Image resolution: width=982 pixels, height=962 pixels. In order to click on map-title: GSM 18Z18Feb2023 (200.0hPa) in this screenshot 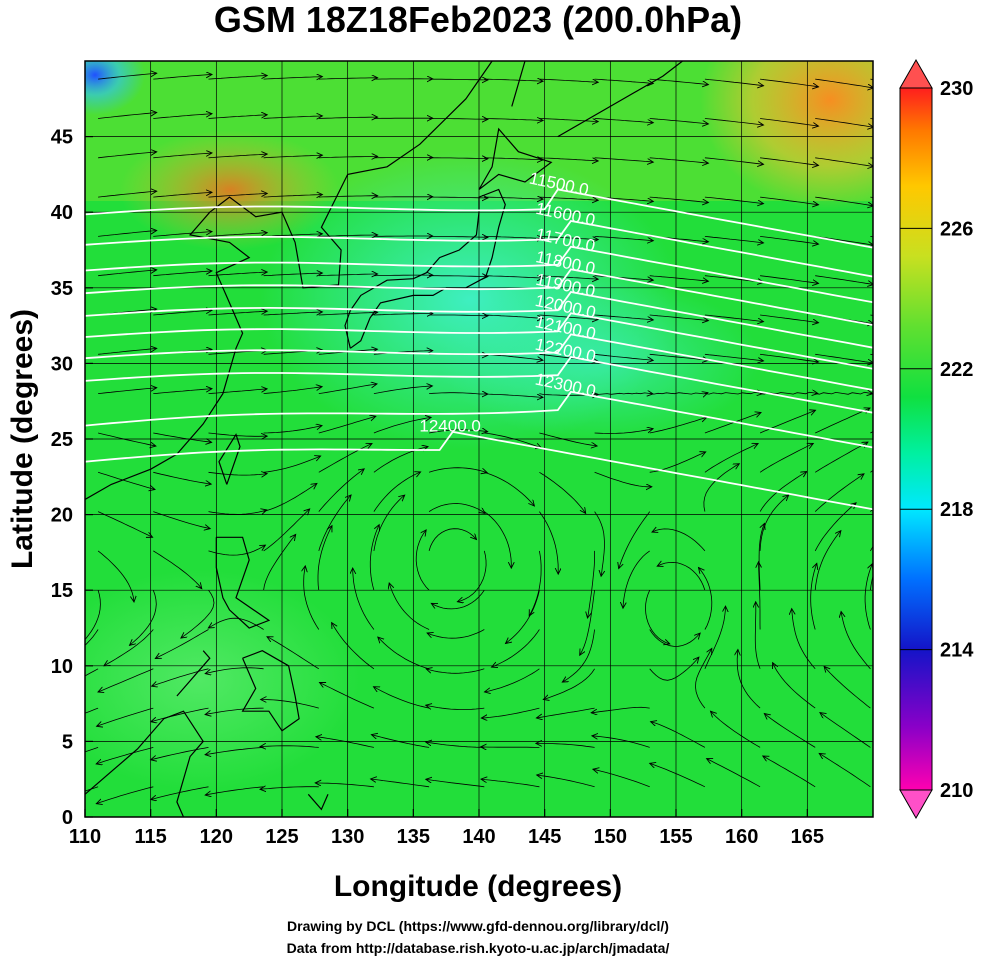, I will do `click(478, 20)`.